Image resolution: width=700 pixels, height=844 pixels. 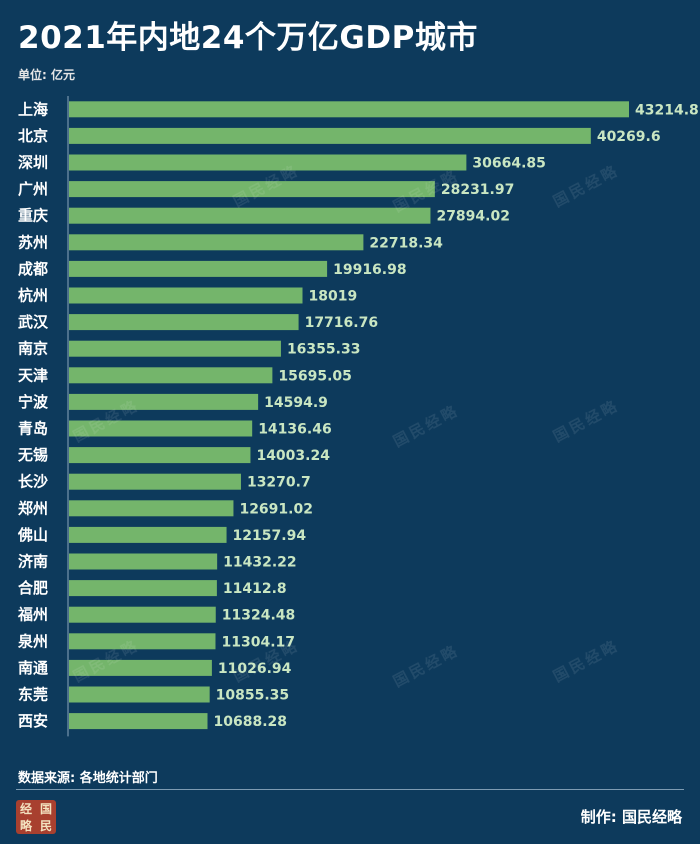 What do you see at coordinates (33, 508) in the screenshot?
I see `category-label: 郑州` at bounding box center [33, 508].